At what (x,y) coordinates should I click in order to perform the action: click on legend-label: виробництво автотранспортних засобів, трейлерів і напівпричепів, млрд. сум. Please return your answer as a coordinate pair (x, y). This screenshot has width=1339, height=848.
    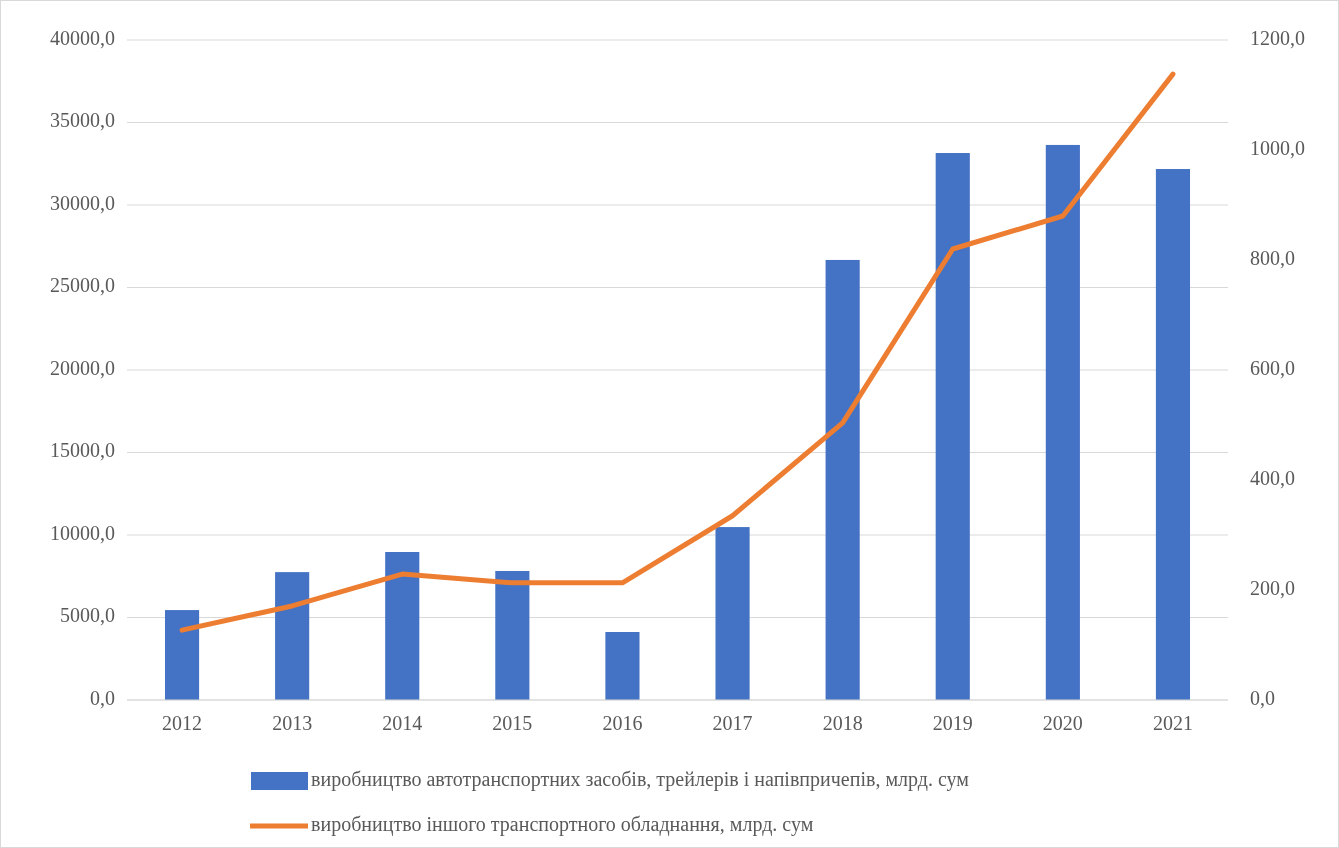
    Looking at the image, I should click on (640, 779).